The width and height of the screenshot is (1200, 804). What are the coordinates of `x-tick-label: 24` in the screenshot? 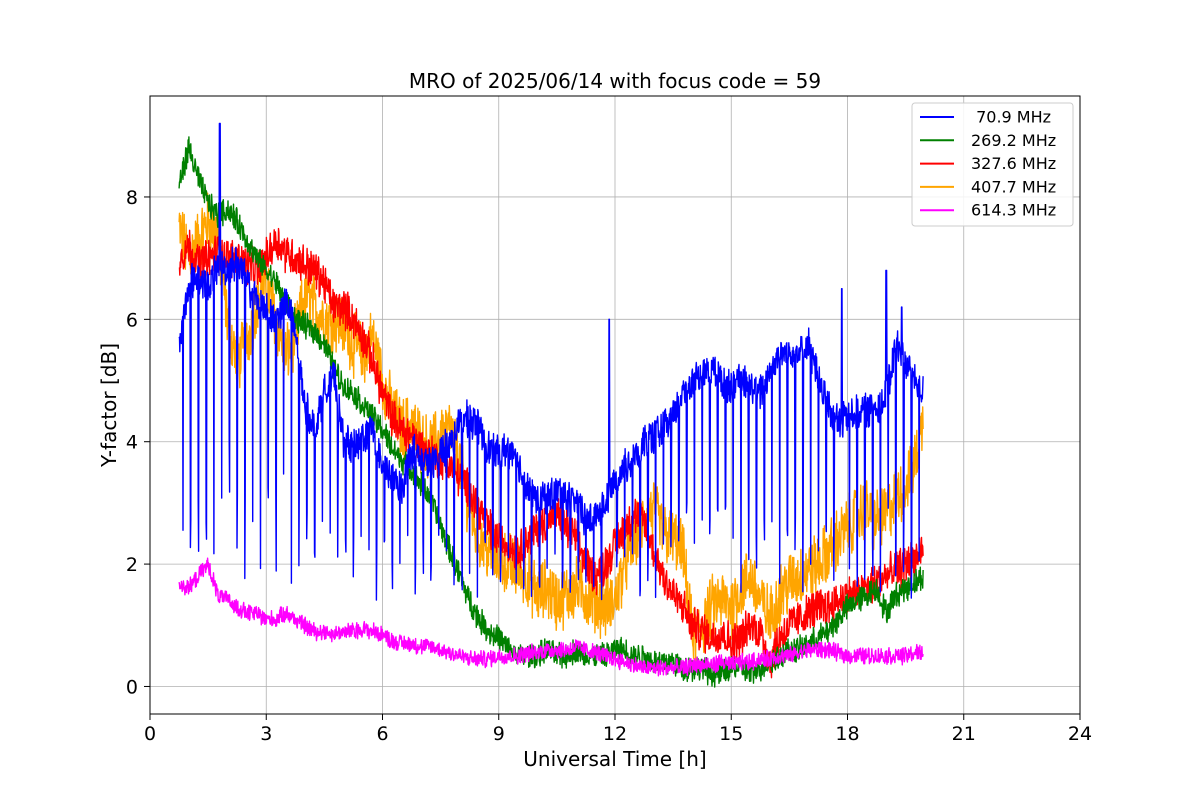 It's located at (1080, 734).